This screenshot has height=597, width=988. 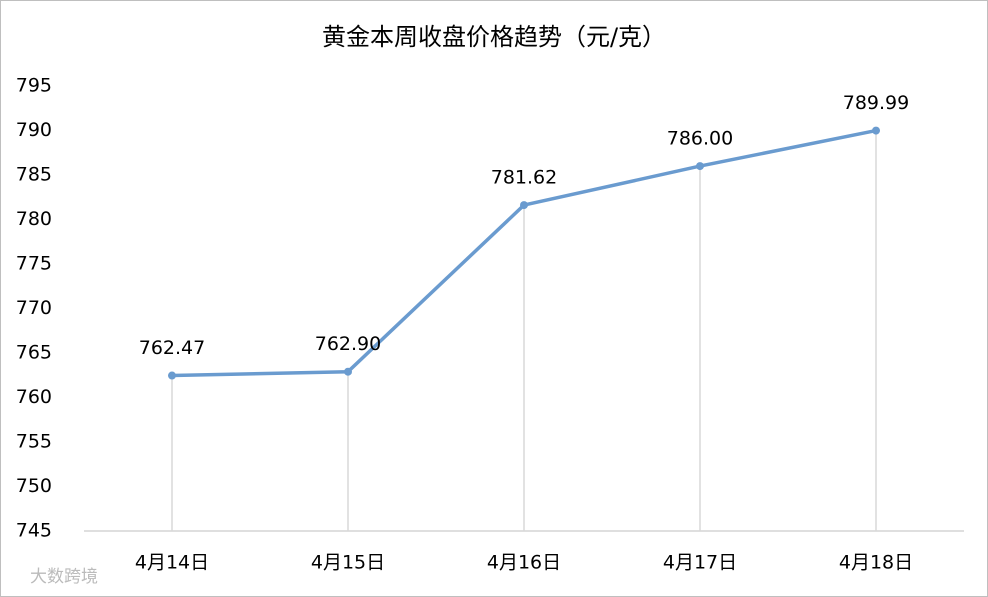 I want to click on x-tick-label: 4月17日, so click(x=700, y=563).